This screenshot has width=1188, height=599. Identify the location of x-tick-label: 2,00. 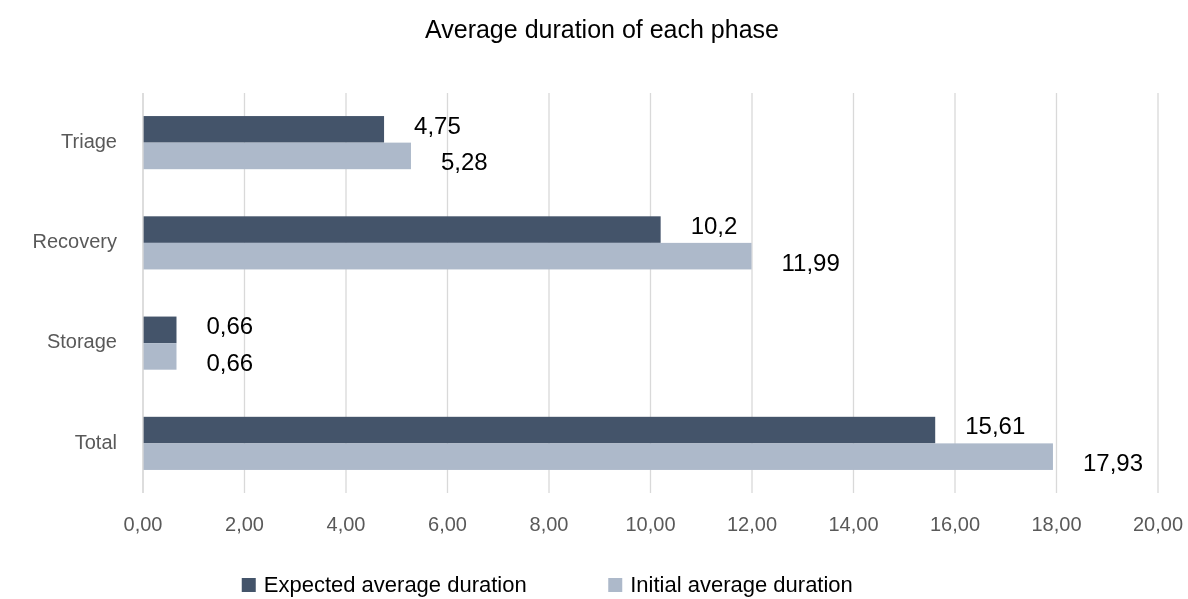
(244, 524).